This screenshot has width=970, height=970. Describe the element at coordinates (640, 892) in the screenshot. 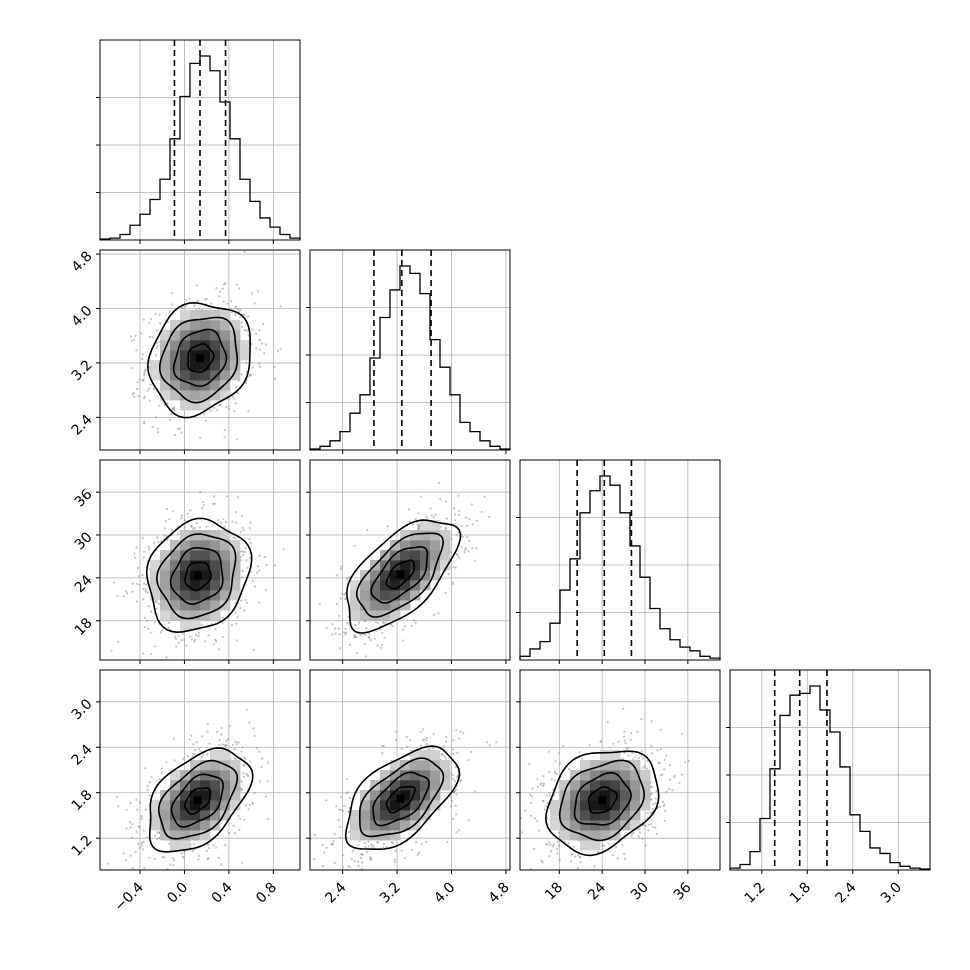

I see `x-tick-label: 30` at that location.